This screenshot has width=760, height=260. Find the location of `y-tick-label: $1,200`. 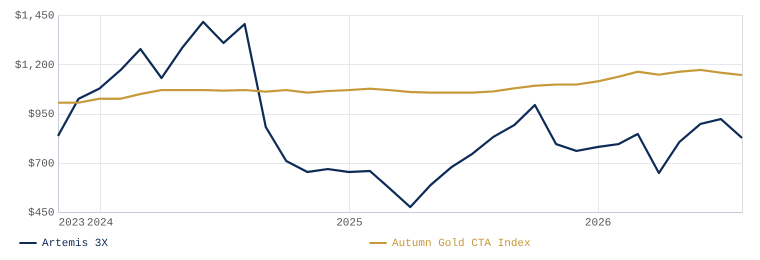

y-tick-label: $1,200 is located at coordinates (34, 66).